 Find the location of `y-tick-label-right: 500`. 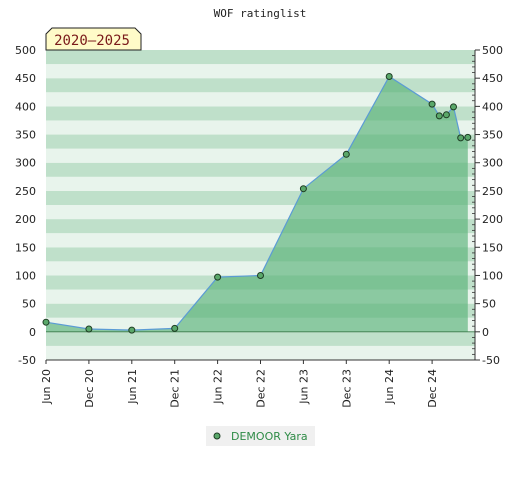

y-tick-label-right: 500 is located at coordinates (492, 50).